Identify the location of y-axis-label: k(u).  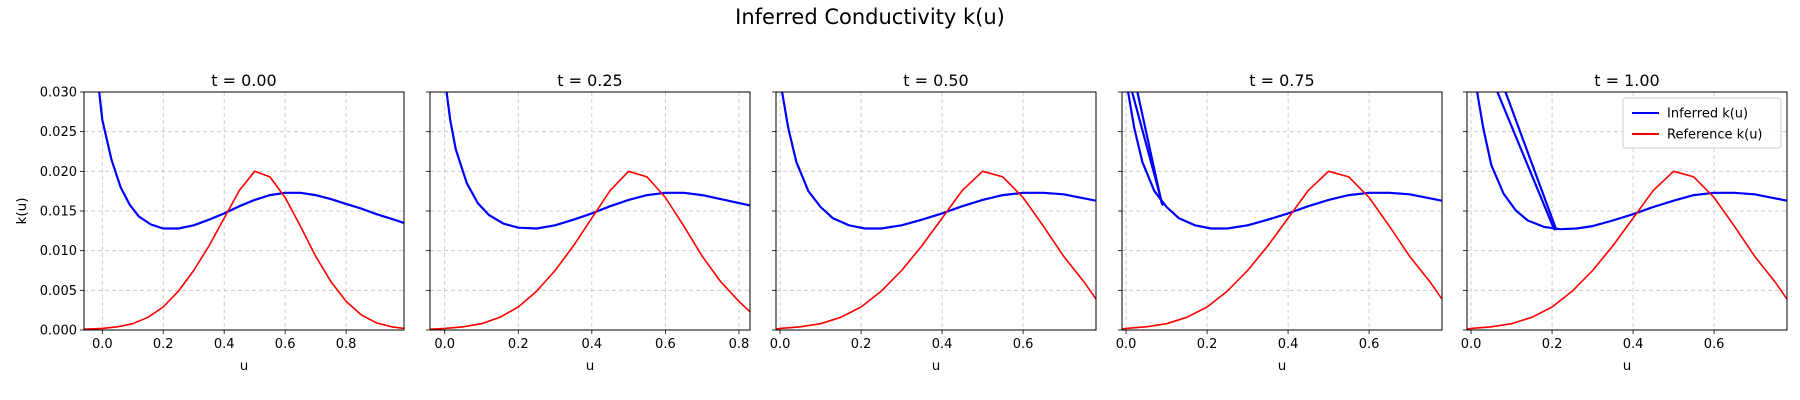
(22, 211).